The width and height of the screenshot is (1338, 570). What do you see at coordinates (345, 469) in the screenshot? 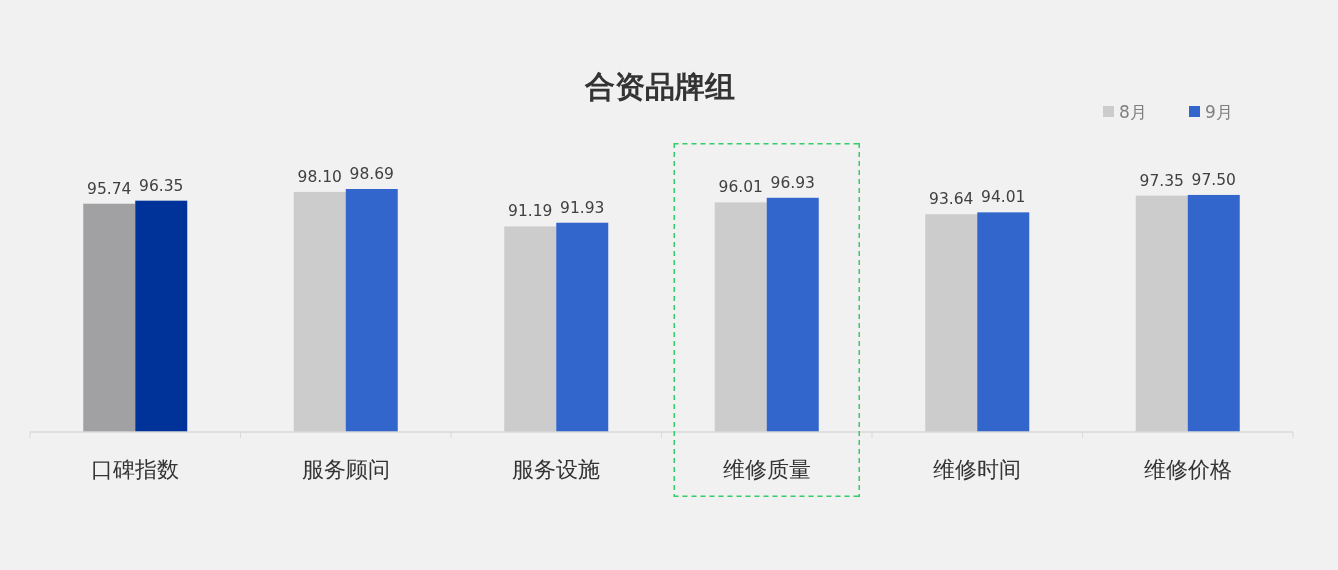
I see `x-tick-label: 服务顾问` at bounding box center [345, 469].